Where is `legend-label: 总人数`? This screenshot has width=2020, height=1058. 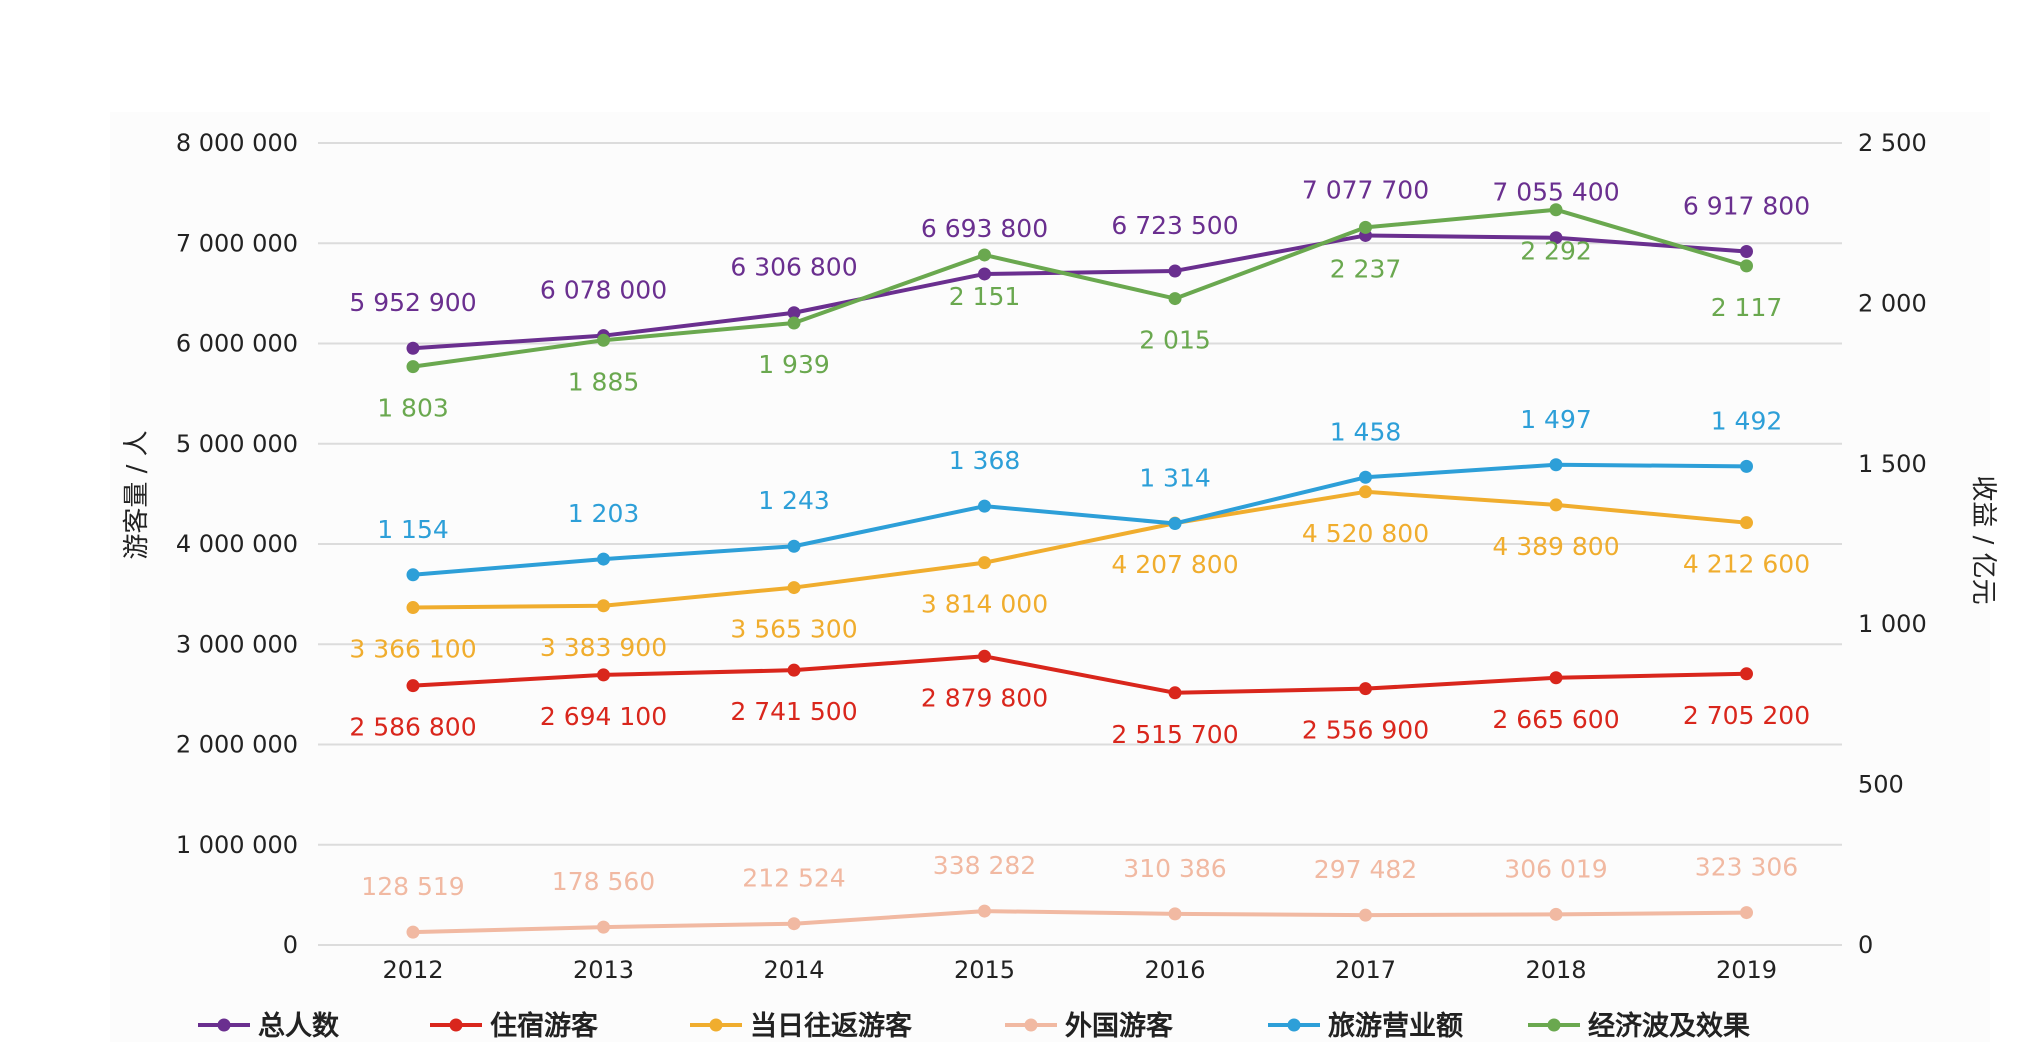 legend-label: 总人数 is located at coordinates (299, 1026).